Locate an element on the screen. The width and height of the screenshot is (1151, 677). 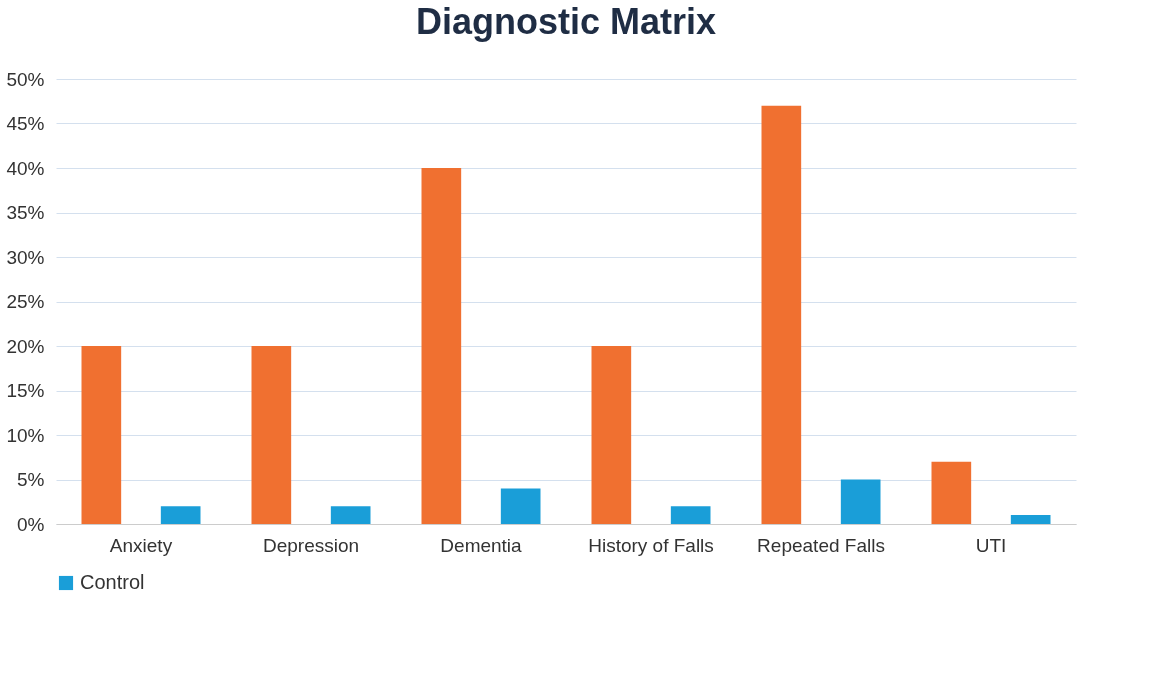
y-tick-label: 40% is located at coordinates (25, 168).